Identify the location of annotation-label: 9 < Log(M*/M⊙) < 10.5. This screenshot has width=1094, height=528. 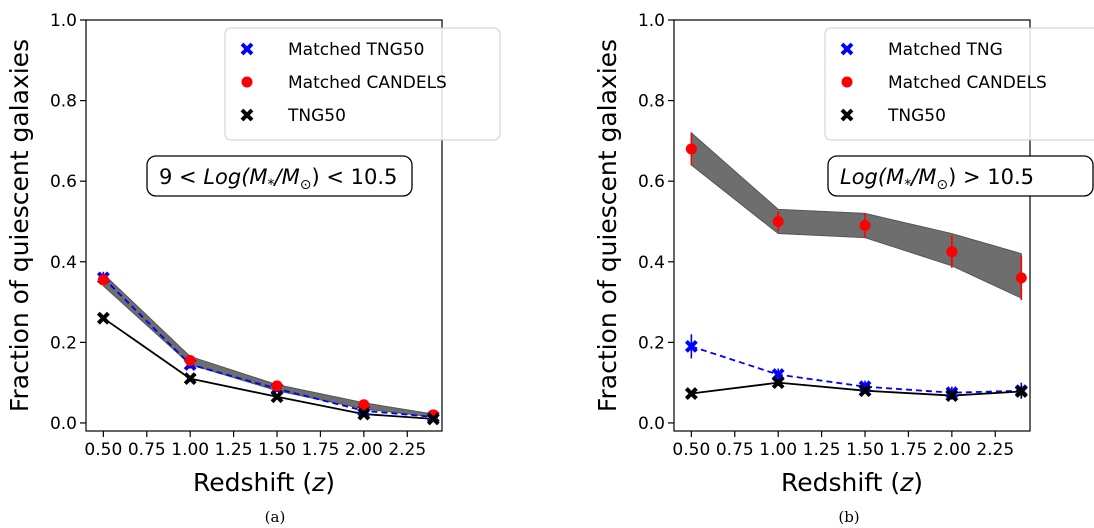
(278, 179).